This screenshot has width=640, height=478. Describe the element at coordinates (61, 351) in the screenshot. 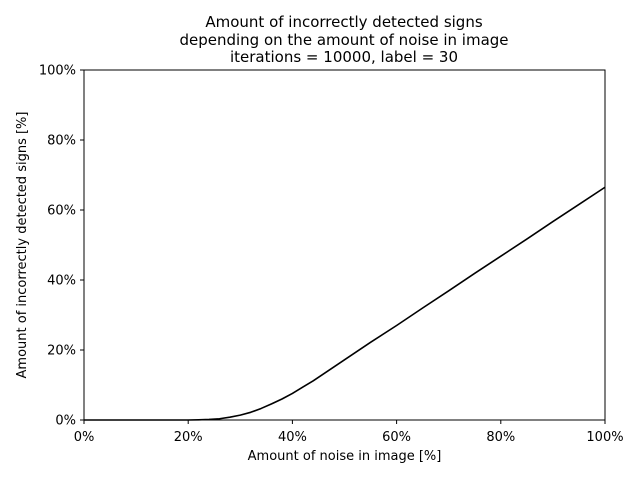

I see `y-tick-label: 20%` at that location.